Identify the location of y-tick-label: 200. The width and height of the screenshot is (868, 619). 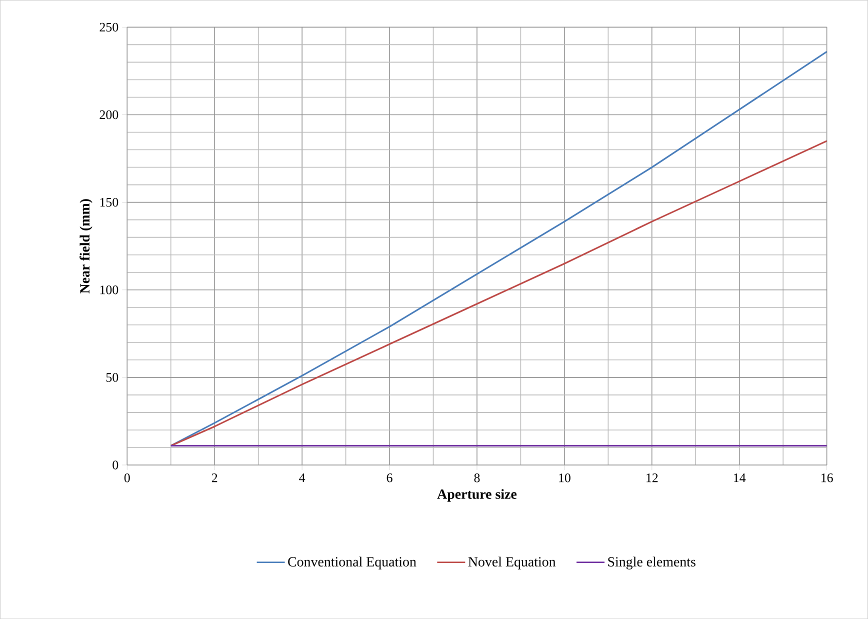
(109, 115).